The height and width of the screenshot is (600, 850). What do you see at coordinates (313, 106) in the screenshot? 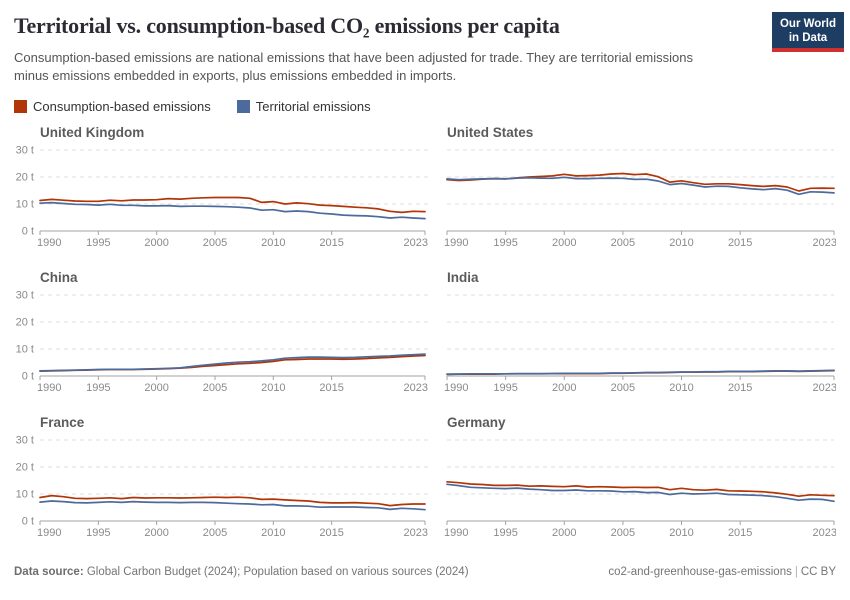
I see `legend-label-territorial: Territorial emissions` at bounding box center [313, 106].